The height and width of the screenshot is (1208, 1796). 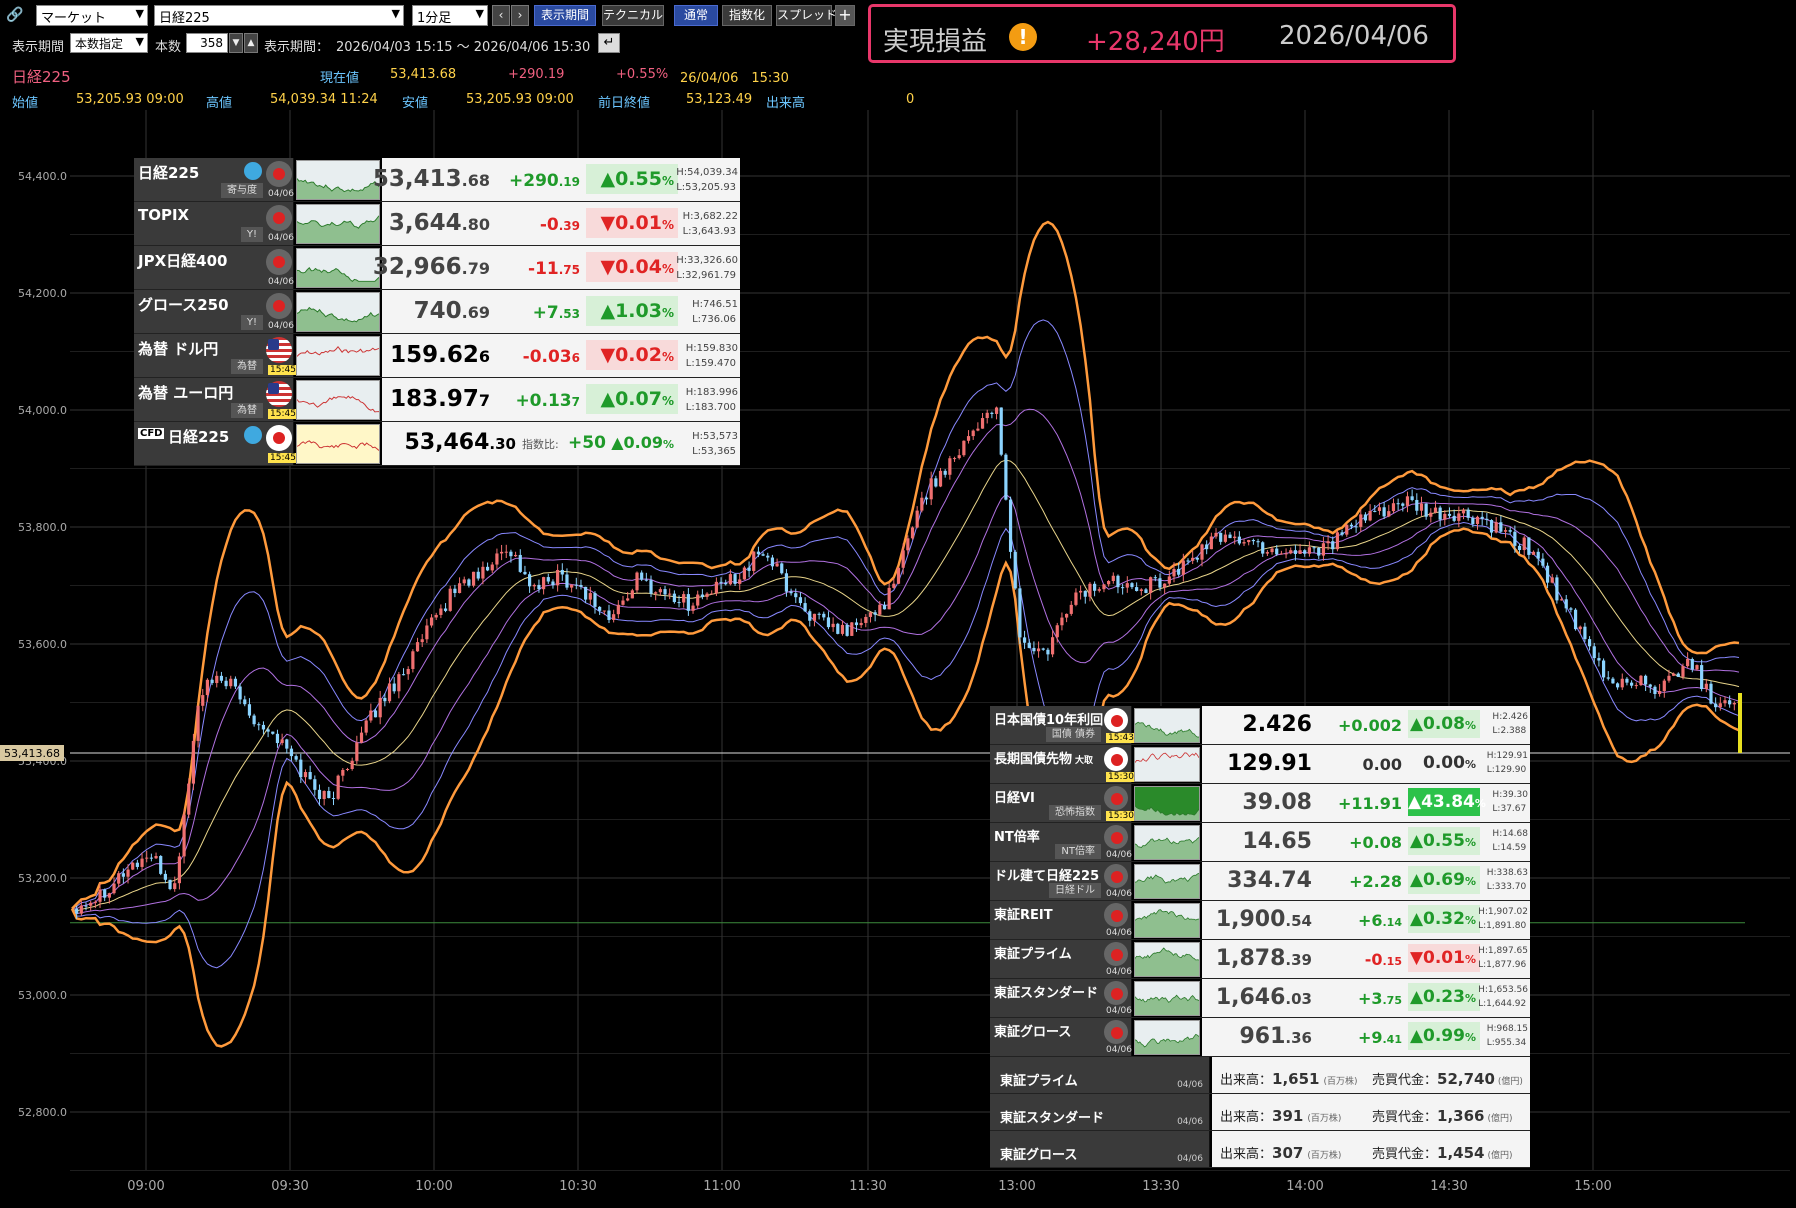 I want to click on index-tag: 寄与度, so click(x=242, y=190).